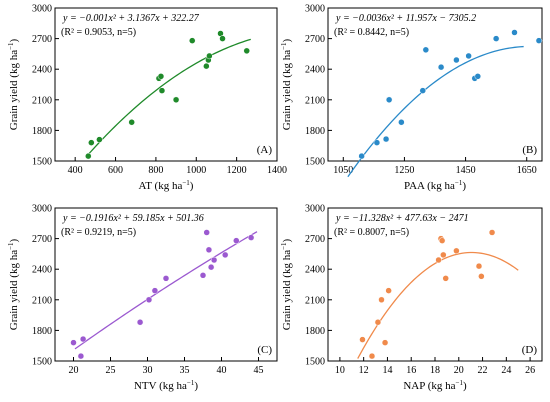 This screenshot has width=550, height=402. What do you see at coordinates (527, 170) in the screenshot?
I see `x-tick-label: 1650` at bounding box center [527, 170].